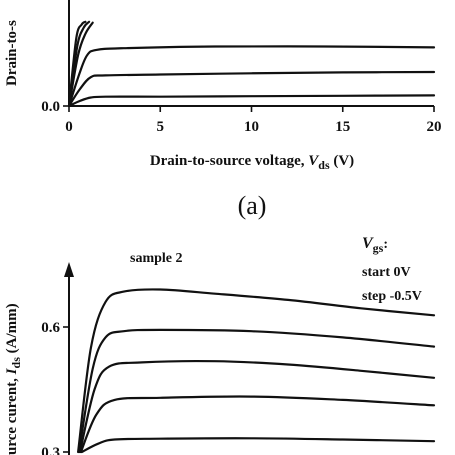 The image size is (455, 455). I want to click on panel-b-vgs-label: Vgs:, so click(375, 245).